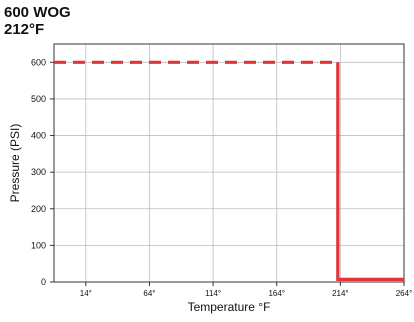 The width and height of the screenshot is (414, 322). I want to click on x-axis-ticks: 14° 64° 114° 164° 214° 264°, so click(246, 290).